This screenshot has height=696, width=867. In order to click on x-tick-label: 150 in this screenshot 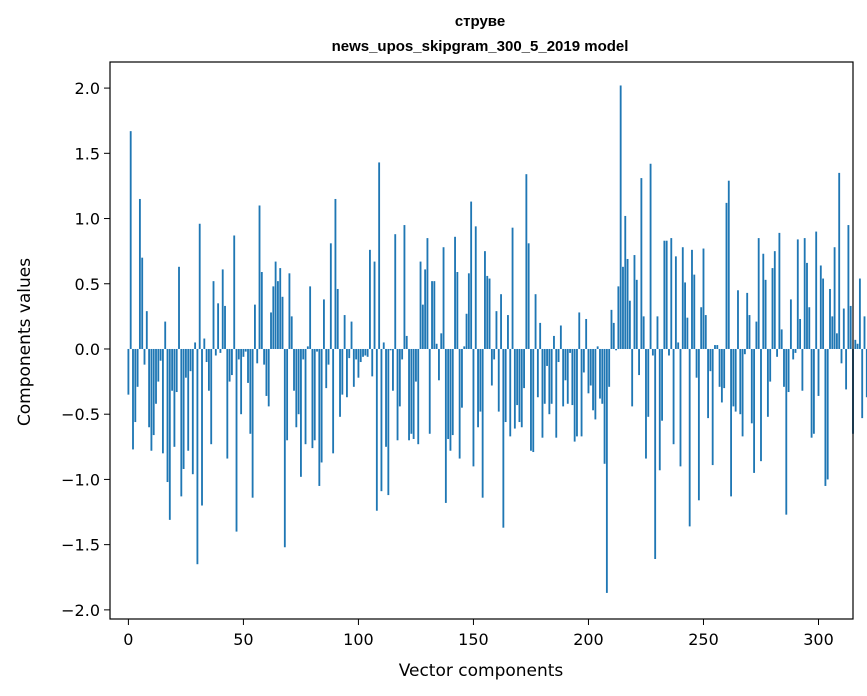, I will do `click(473, 639)`.